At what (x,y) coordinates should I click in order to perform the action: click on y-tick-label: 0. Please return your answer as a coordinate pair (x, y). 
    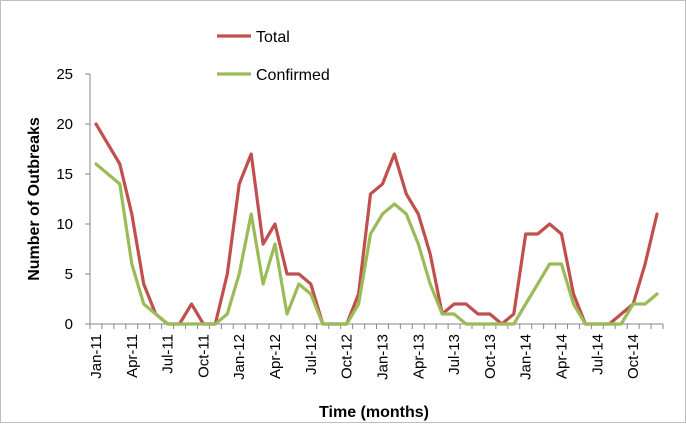
    Looking at the image, I should click on (69, 324).